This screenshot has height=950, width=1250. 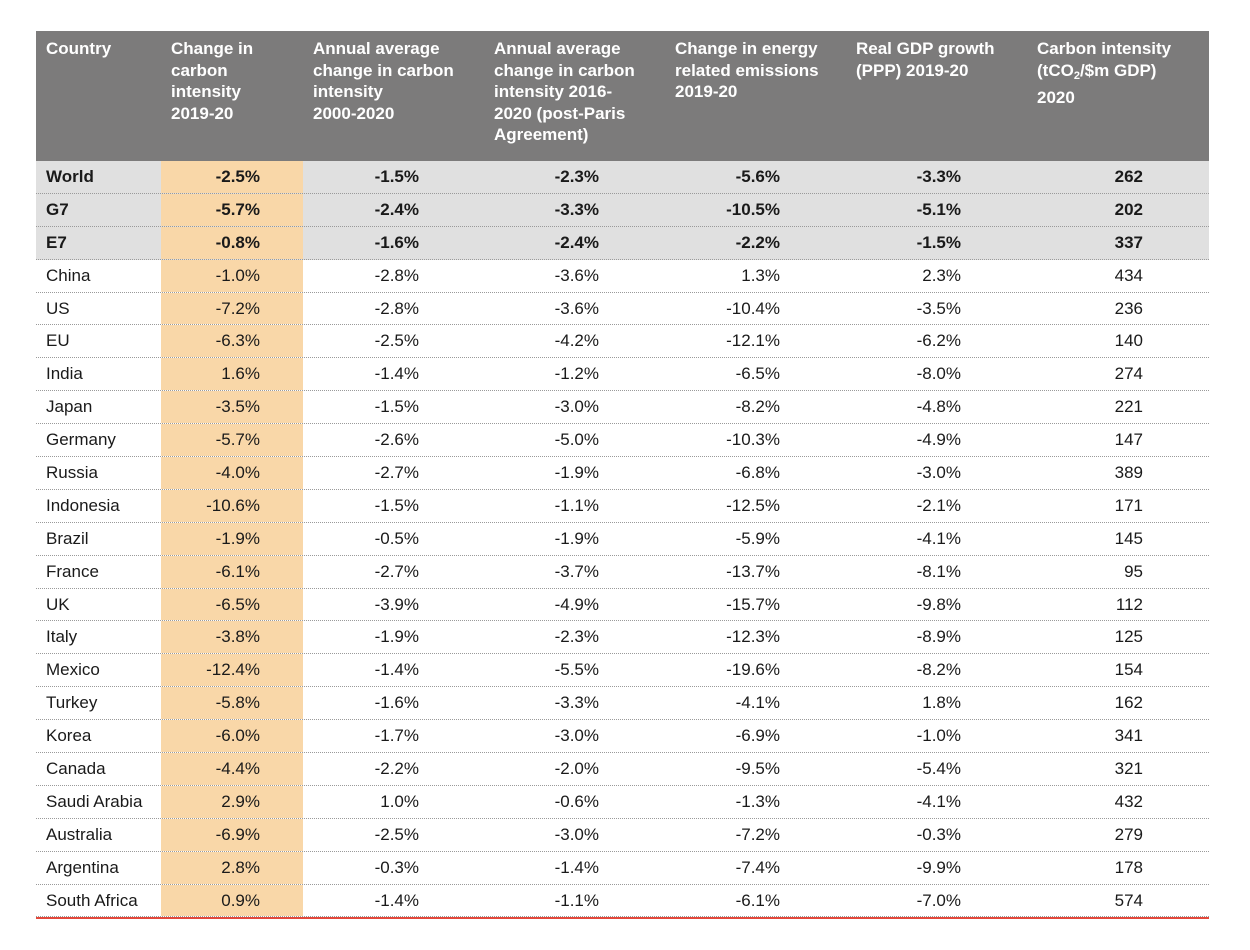 I want to click on cell-gdp-growth: -3.5%, so click(x=938, y=308).